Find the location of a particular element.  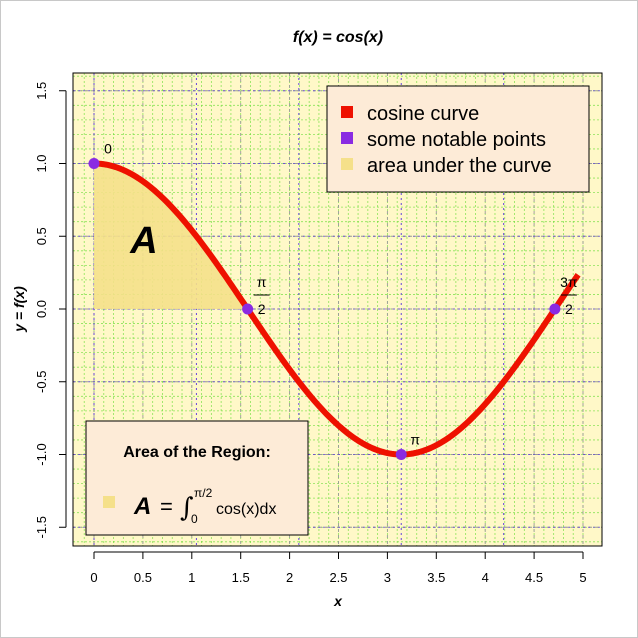

y-axis-label: y = f(x) is located at coordinates (19, 309).